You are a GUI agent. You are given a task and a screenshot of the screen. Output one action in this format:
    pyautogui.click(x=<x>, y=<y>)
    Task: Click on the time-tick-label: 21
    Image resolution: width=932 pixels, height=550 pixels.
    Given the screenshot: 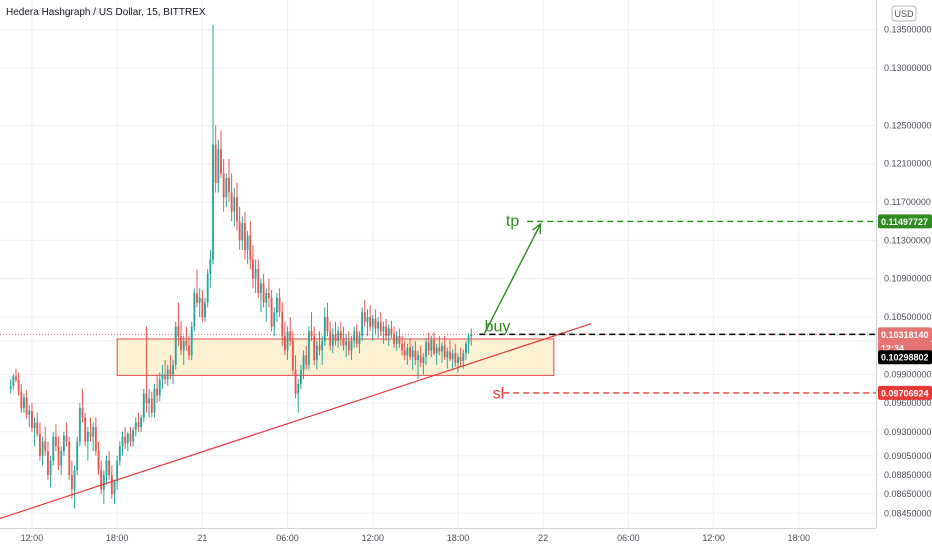 What is the action you would take?
    pyautogui.click(x=202, y=538)
    